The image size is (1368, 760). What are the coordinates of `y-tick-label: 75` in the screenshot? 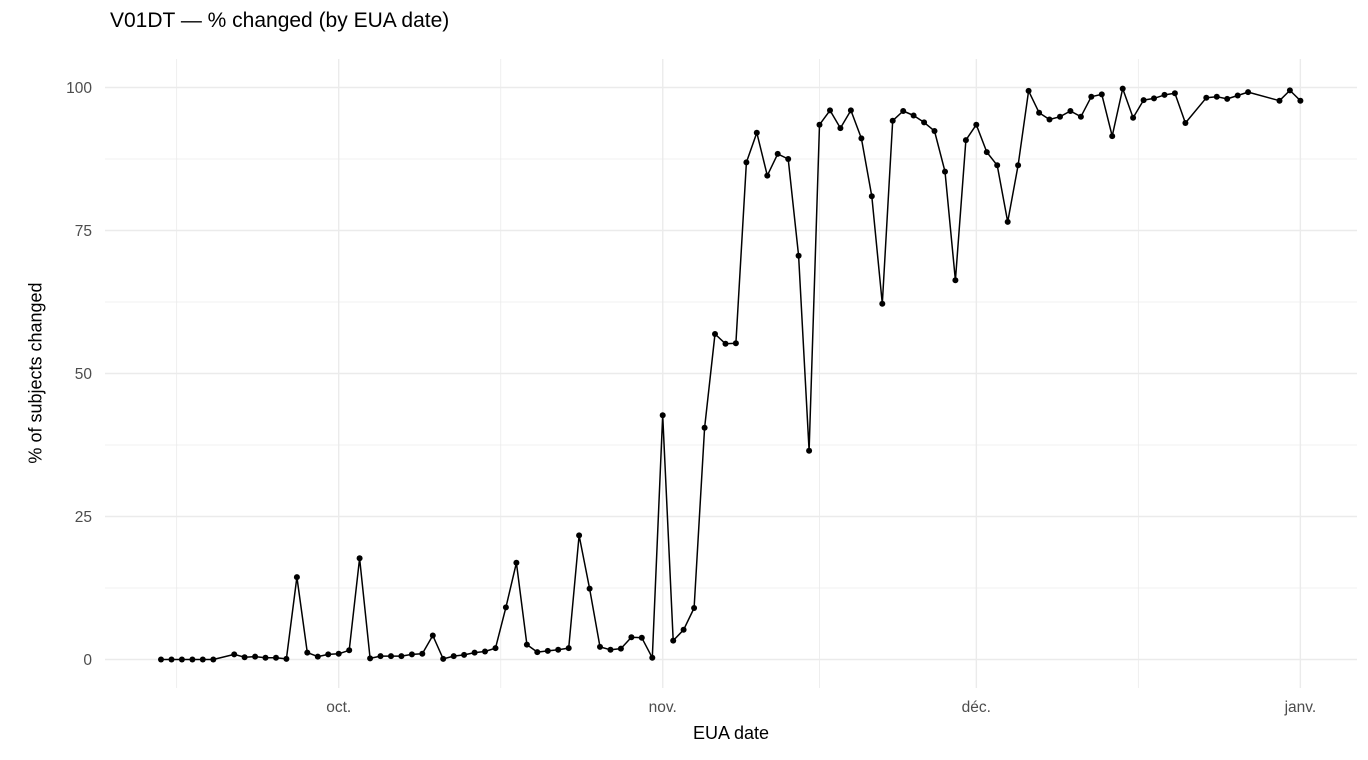 It's located at (83, 231).